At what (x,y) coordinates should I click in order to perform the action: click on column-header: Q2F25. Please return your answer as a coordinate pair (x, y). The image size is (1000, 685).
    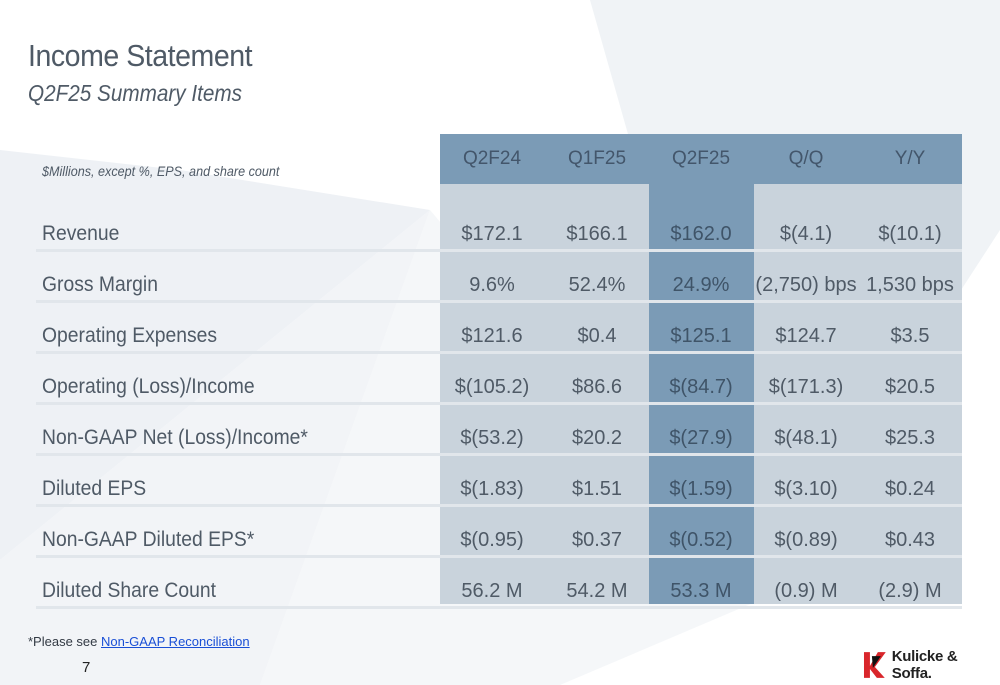
    Looking at the image, I should click on (701, 159).